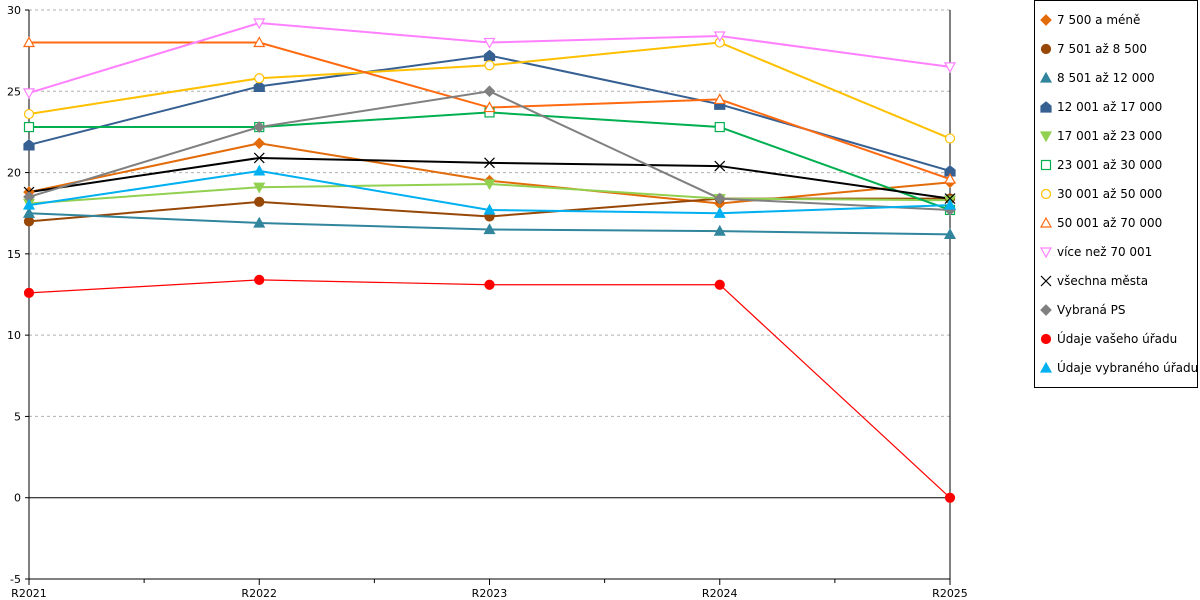 This screenshot has width=1200, height=600. I want to click on legend-item: 17 001 až 23 000, so click(1100, 136).